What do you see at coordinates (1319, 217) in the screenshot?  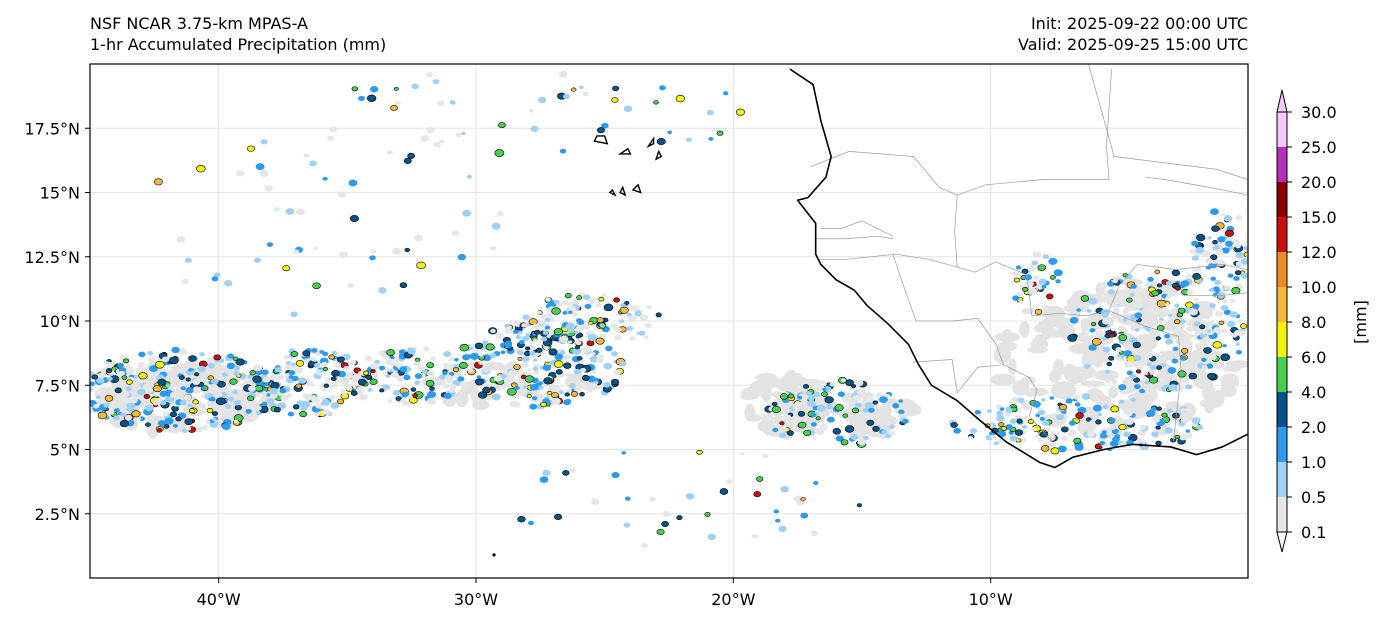 I see `colorbar-tick-label: 15.0` at bounding box center [1319, 217].